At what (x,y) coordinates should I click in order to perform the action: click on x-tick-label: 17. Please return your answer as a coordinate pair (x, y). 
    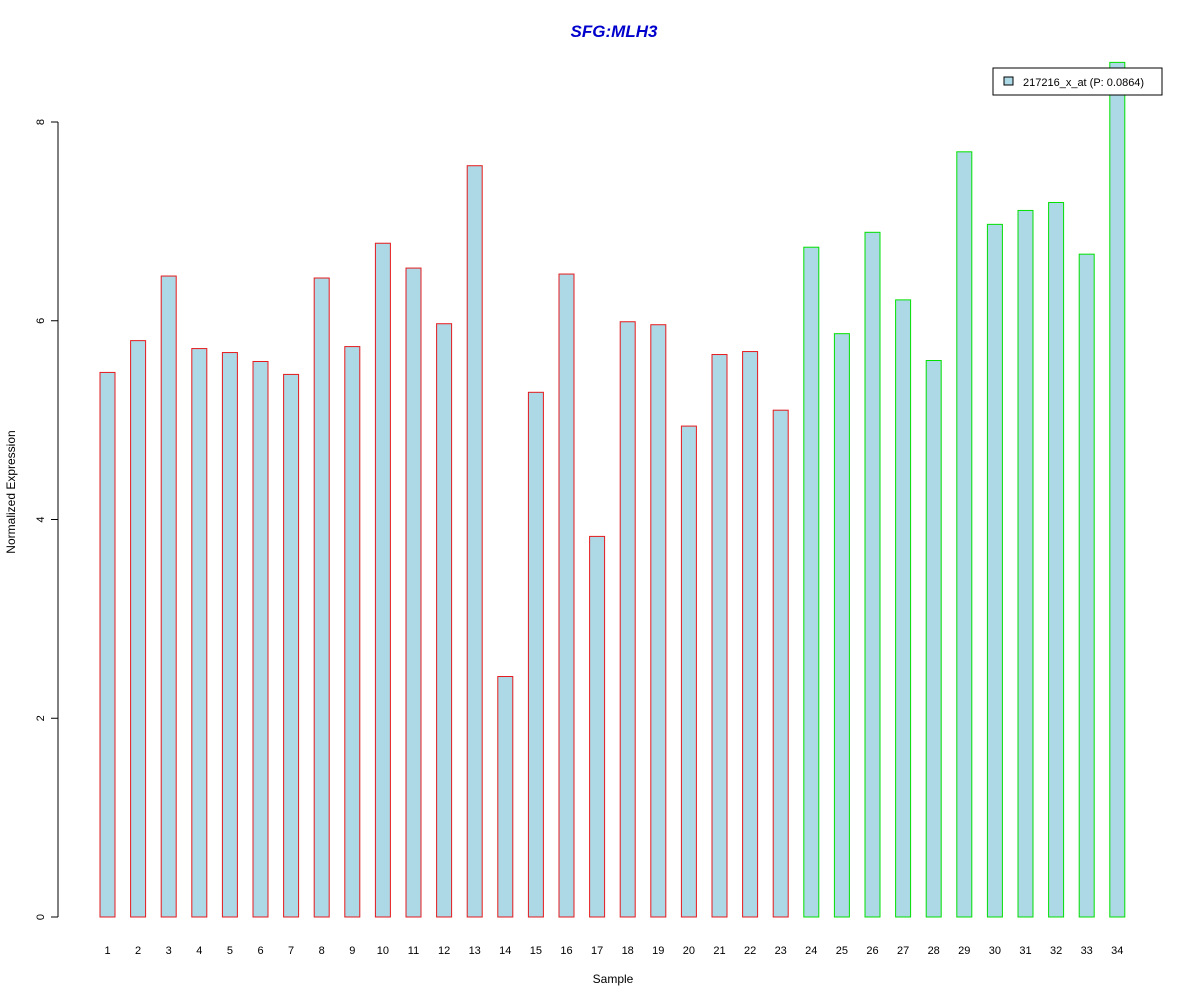
    Looking at the image, I should click on (597, 951).